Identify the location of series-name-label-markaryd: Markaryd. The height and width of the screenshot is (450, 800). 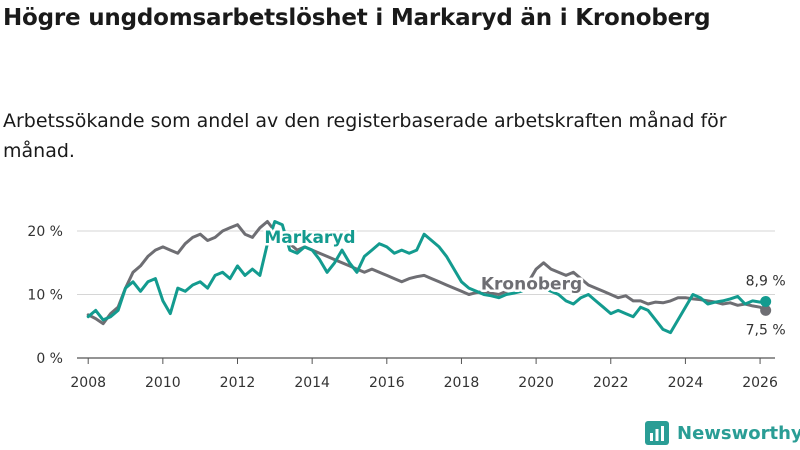
(309, 238).